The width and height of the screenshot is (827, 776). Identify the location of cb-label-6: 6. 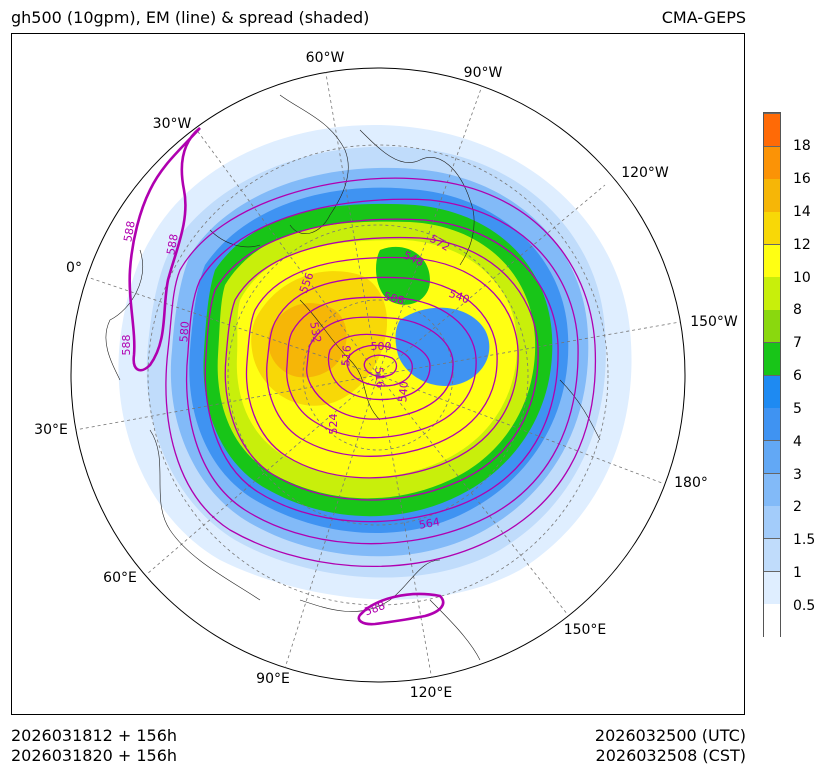
(797, 376).